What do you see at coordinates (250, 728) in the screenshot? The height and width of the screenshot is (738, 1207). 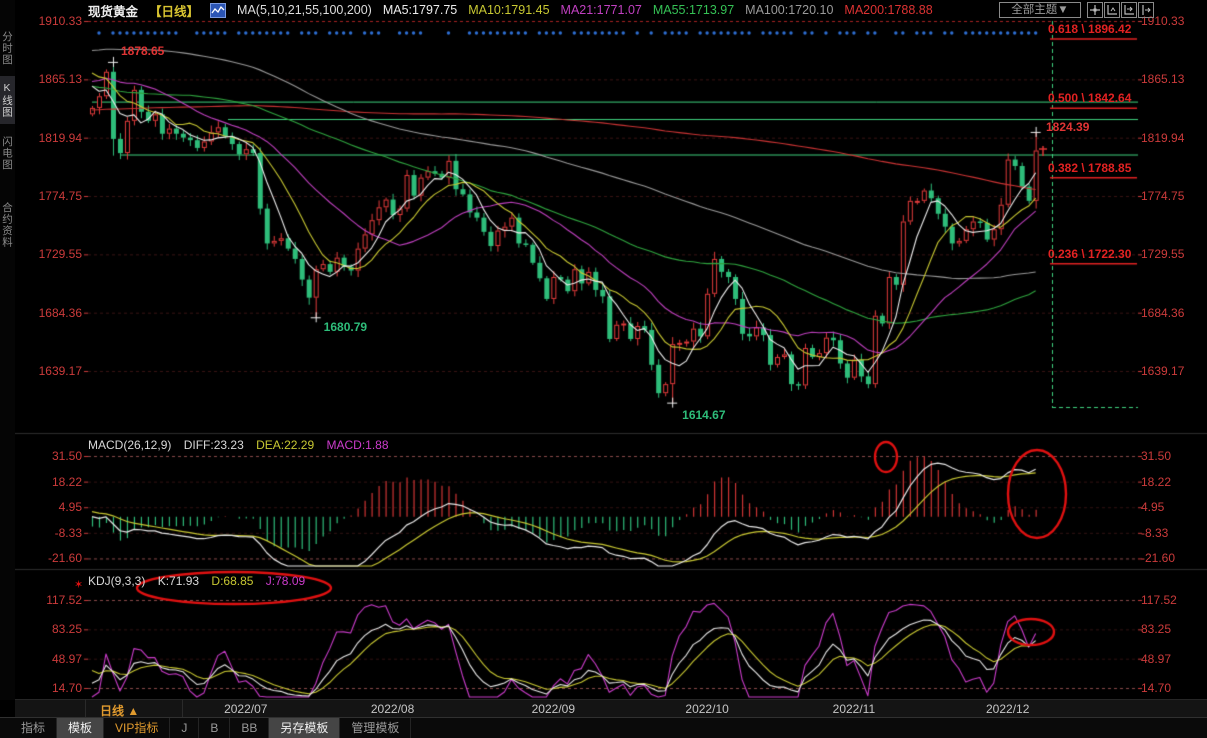 I see `bottom-tab-6: BB` at bounding box center [250, 728].